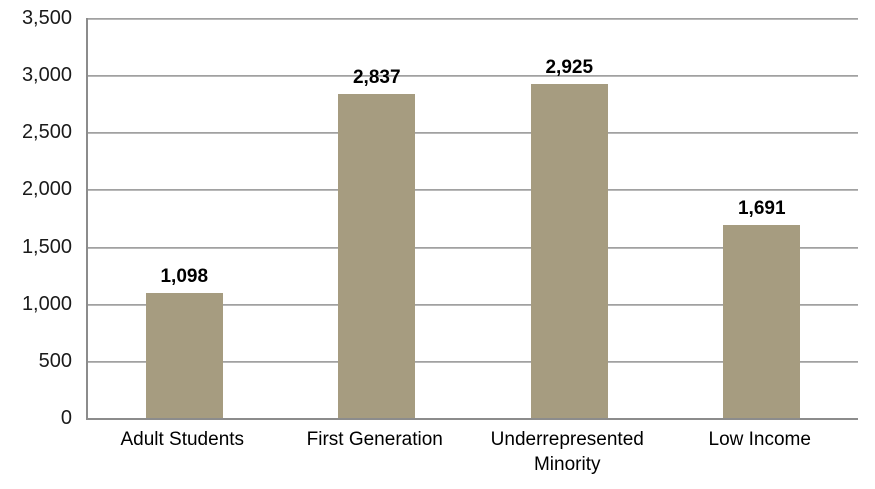 This screenshot has height=489, width=875. Describe the element at coordinates (46, 75) in the screenshot. I see `y-tick-label: 3,000` at that location.